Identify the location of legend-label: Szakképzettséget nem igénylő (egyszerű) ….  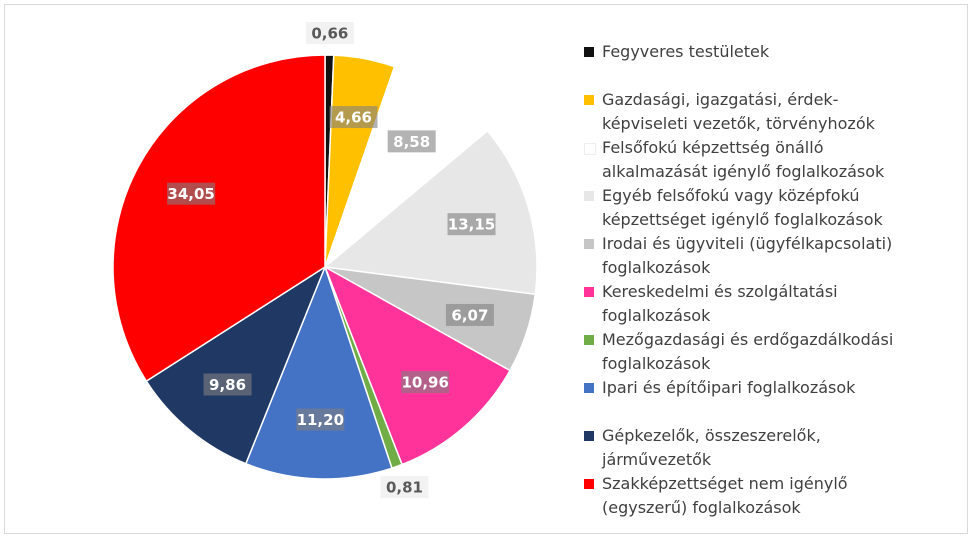
(725, 495).